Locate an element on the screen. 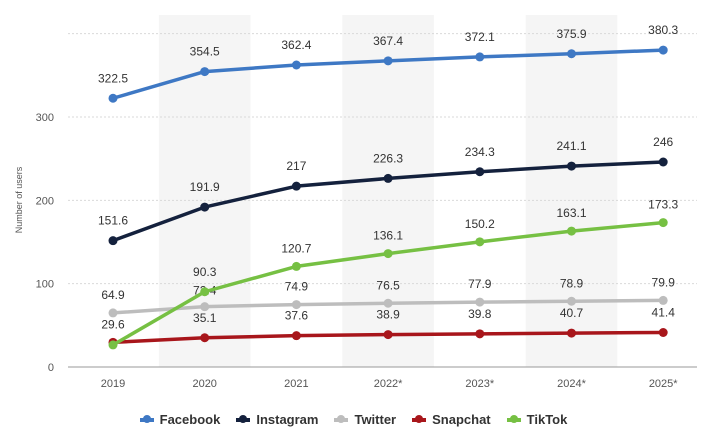 This screenshot has width=707, height=445. y-tick-label: 0 is located at coordinates (51, 368).